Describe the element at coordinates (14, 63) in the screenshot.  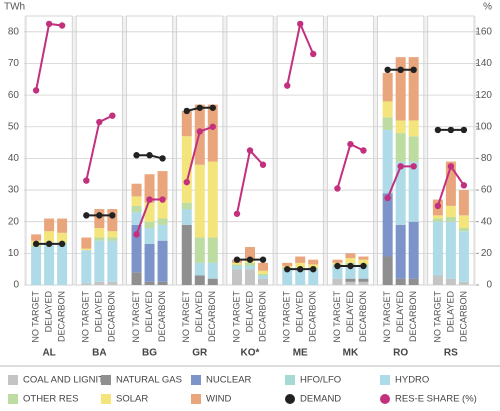
I see `y-tick-label: 70` at that location.